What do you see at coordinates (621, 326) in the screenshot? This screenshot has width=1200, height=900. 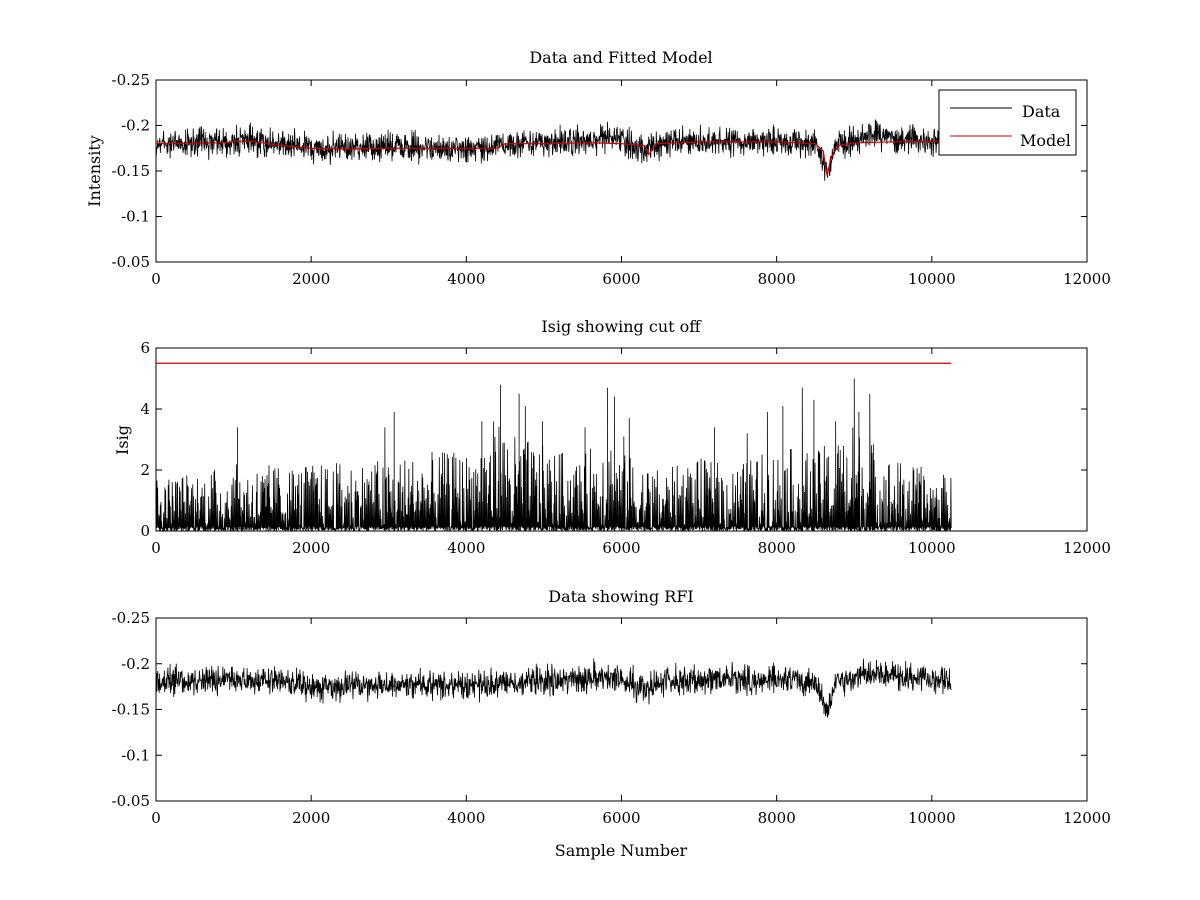 I see `panel-2-title: Isig showing cut off` at bounding box center [621, 326].